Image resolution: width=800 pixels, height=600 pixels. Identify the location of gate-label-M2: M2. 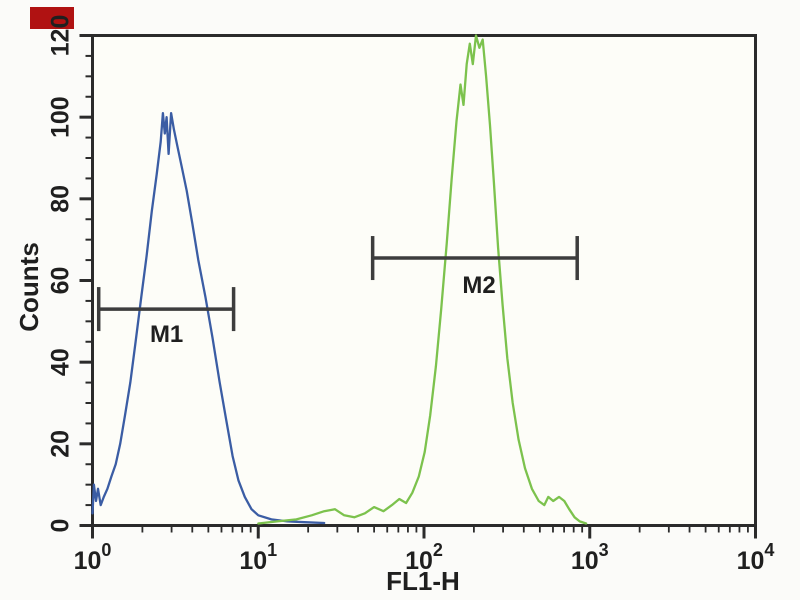
(478, 285).